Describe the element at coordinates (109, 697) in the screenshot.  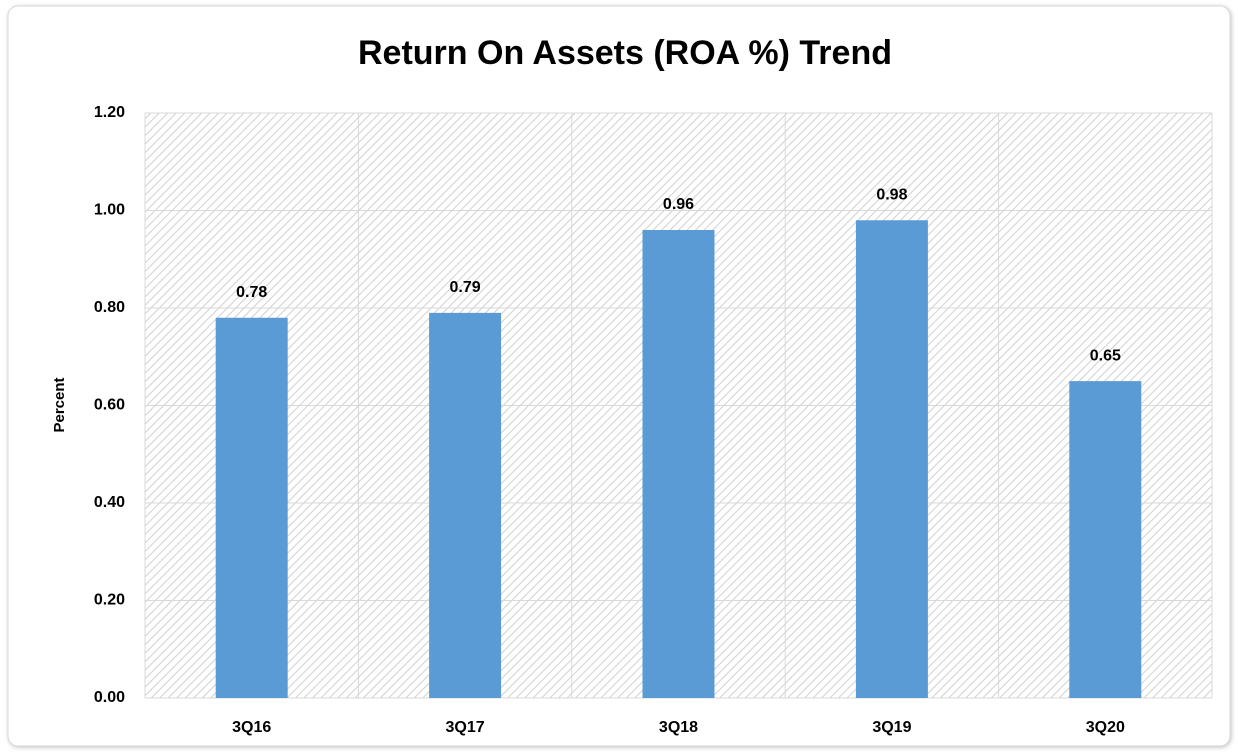
I see `y-tick-label: 0.00` at that location.